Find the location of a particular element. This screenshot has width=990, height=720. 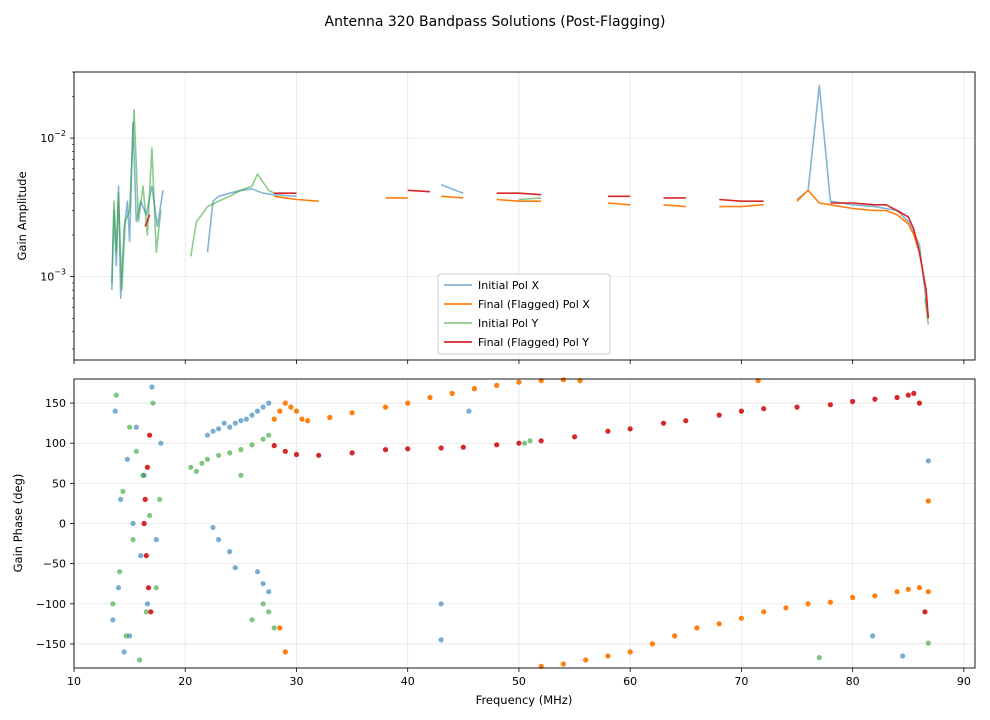

x-tick-label: 60 is located at coordinates (630, 681).